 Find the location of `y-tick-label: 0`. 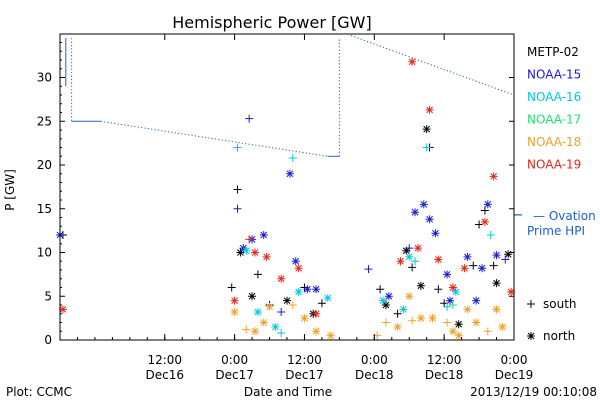

y-tick-label: 0 is located at coordinates (48, 340).